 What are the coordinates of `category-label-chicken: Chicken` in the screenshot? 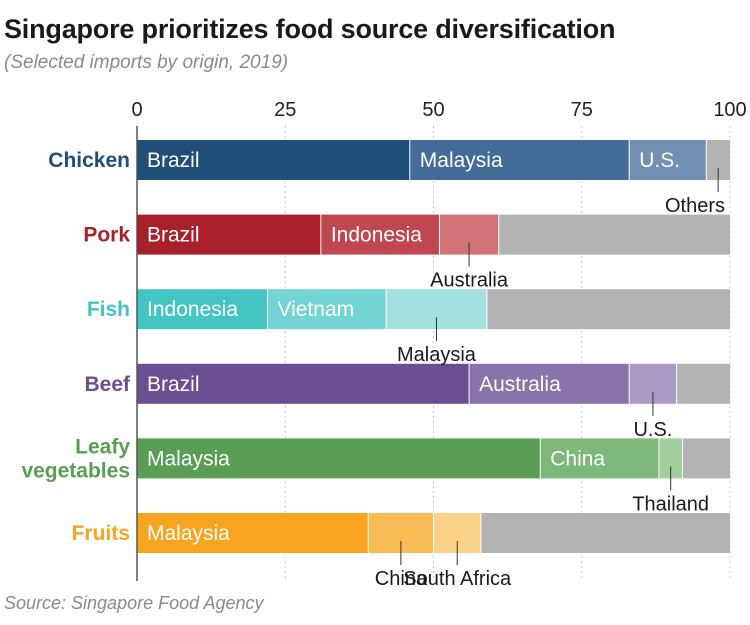 It's located at (89, 160).